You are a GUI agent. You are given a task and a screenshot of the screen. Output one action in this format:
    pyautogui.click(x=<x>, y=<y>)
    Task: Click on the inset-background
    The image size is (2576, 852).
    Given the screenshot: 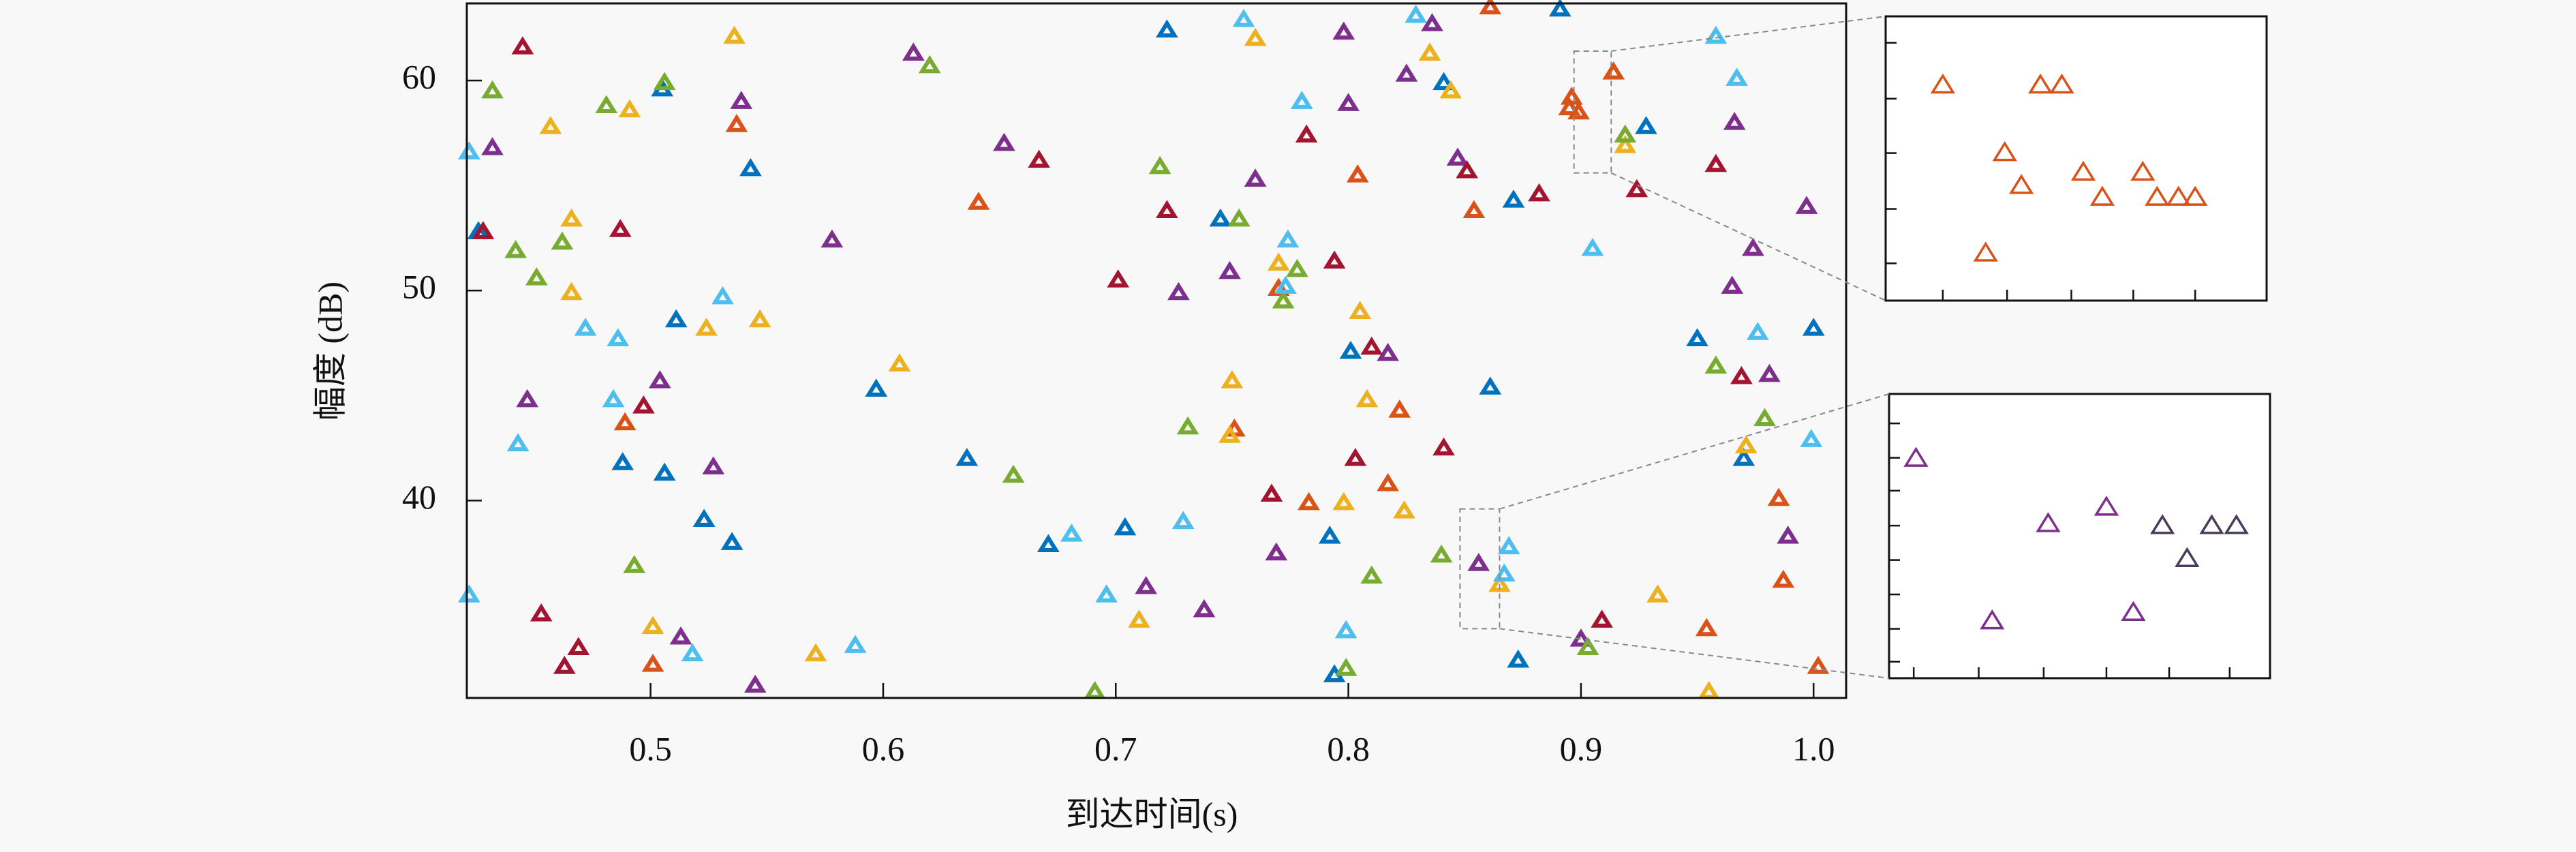 What is the action you would take?
    pyautogui.click(x=2079, y=536)
    